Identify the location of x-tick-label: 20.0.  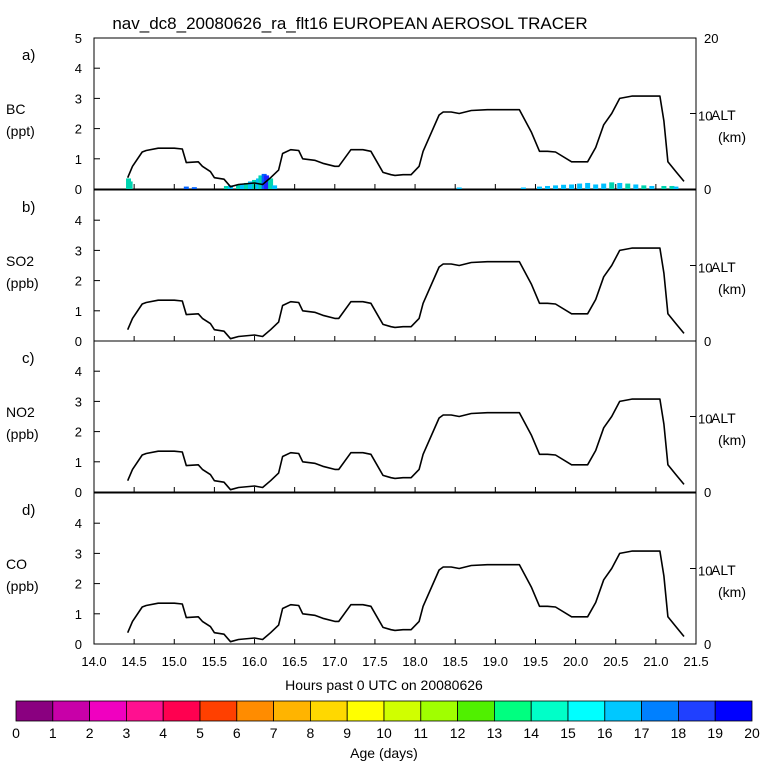
(575, 661).